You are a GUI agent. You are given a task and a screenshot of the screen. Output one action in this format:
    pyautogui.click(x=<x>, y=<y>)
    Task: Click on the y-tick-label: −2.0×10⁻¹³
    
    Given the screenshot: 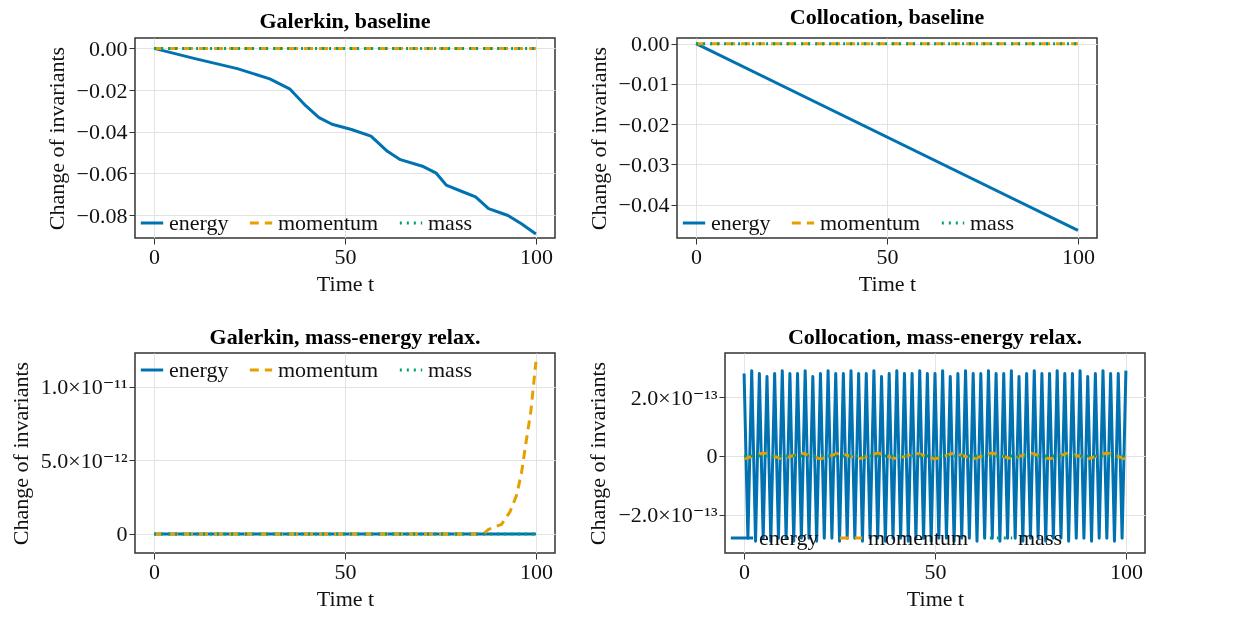 What is the action you would take?
    pyautogui.click(x=668, y=515)
    